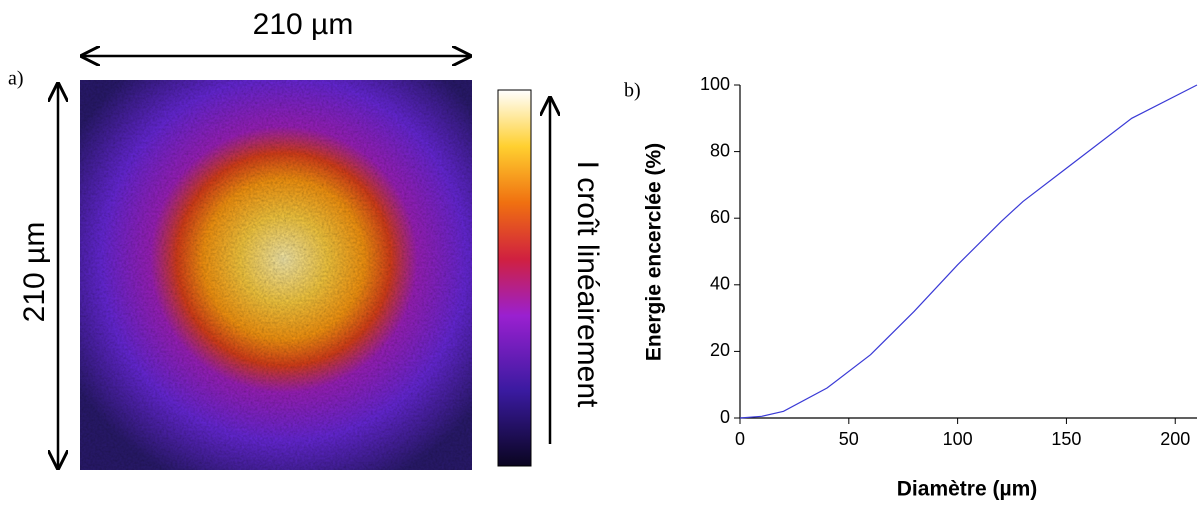 This screenshot has height=508, width=1199. Describe the element at coordinates (34, 272) in the screenshot. I see `height-label: 210 µm` at that location.